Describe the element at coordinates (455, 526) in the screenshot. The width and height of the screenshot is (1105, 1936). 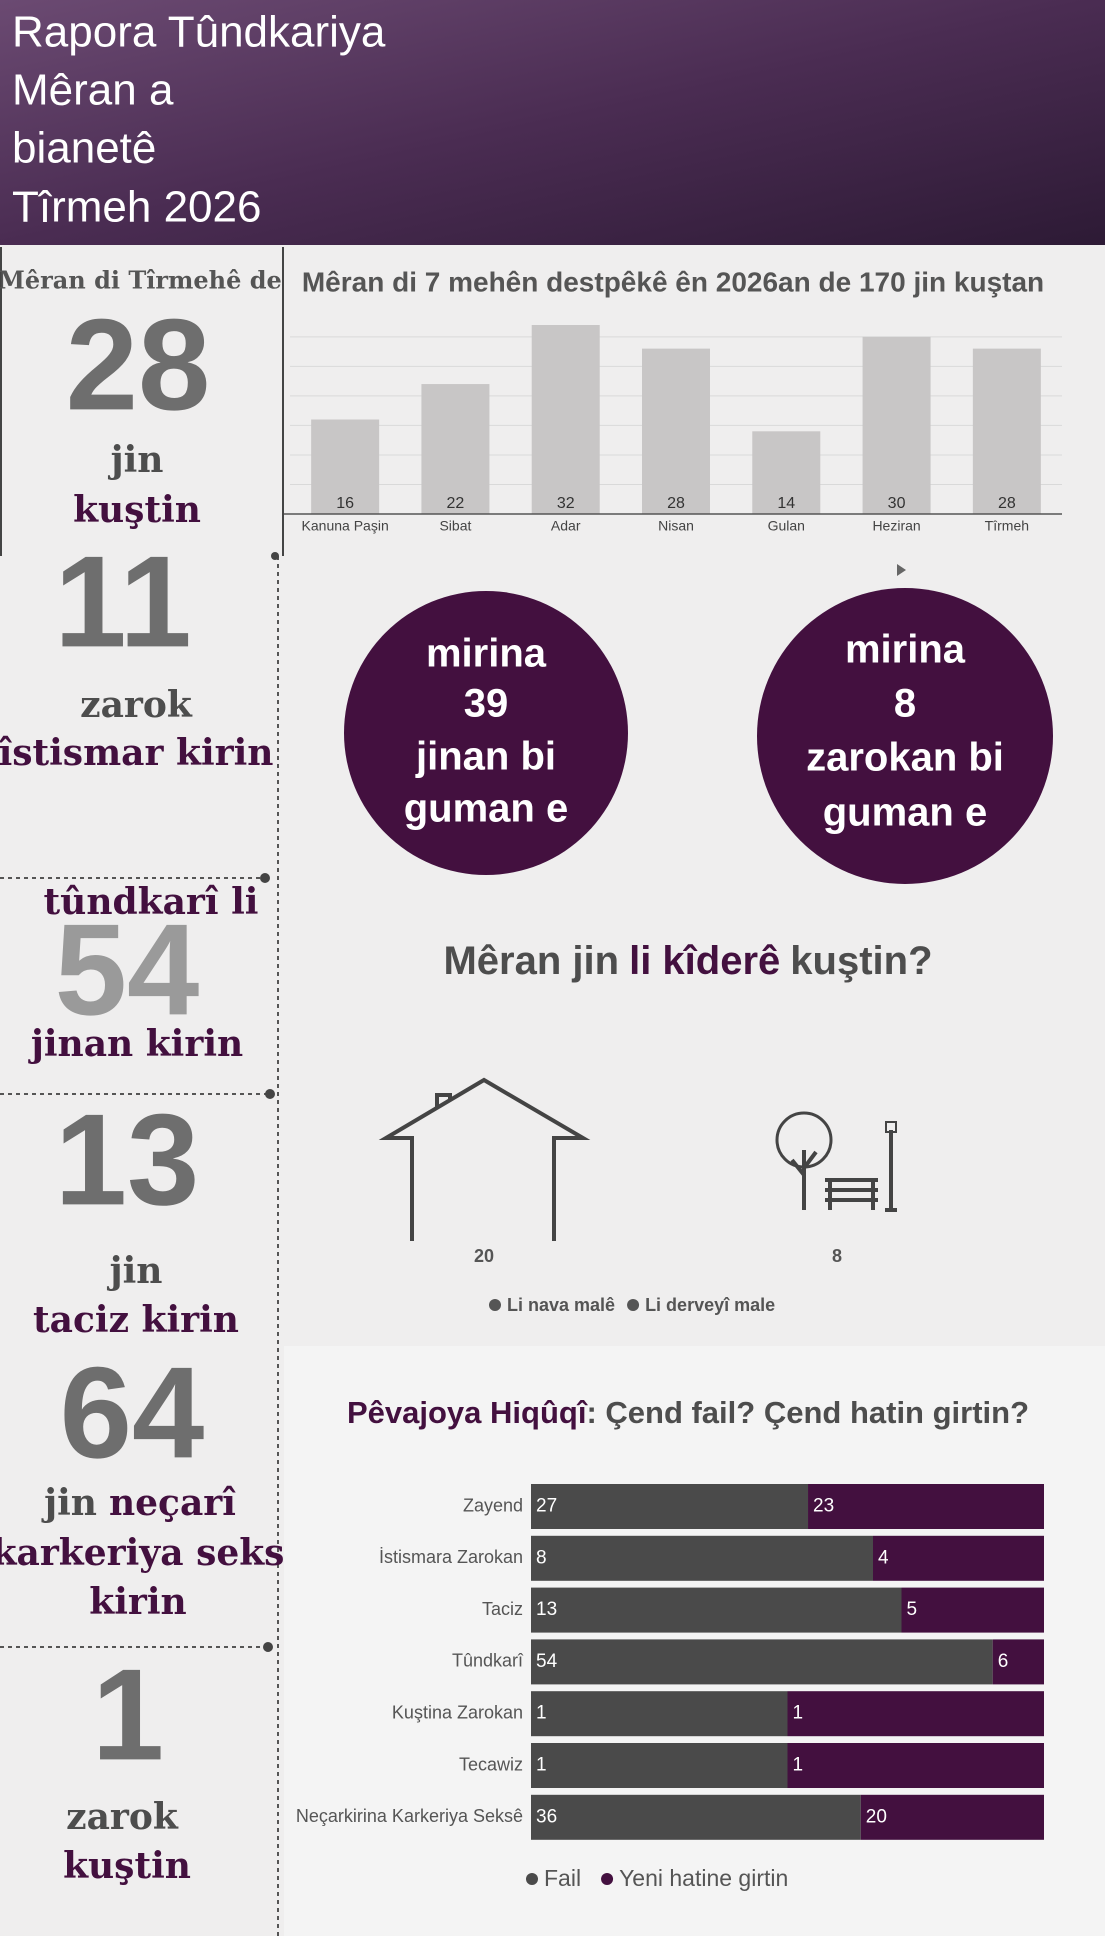
I see `x-tick-label: Sibat` at that location.